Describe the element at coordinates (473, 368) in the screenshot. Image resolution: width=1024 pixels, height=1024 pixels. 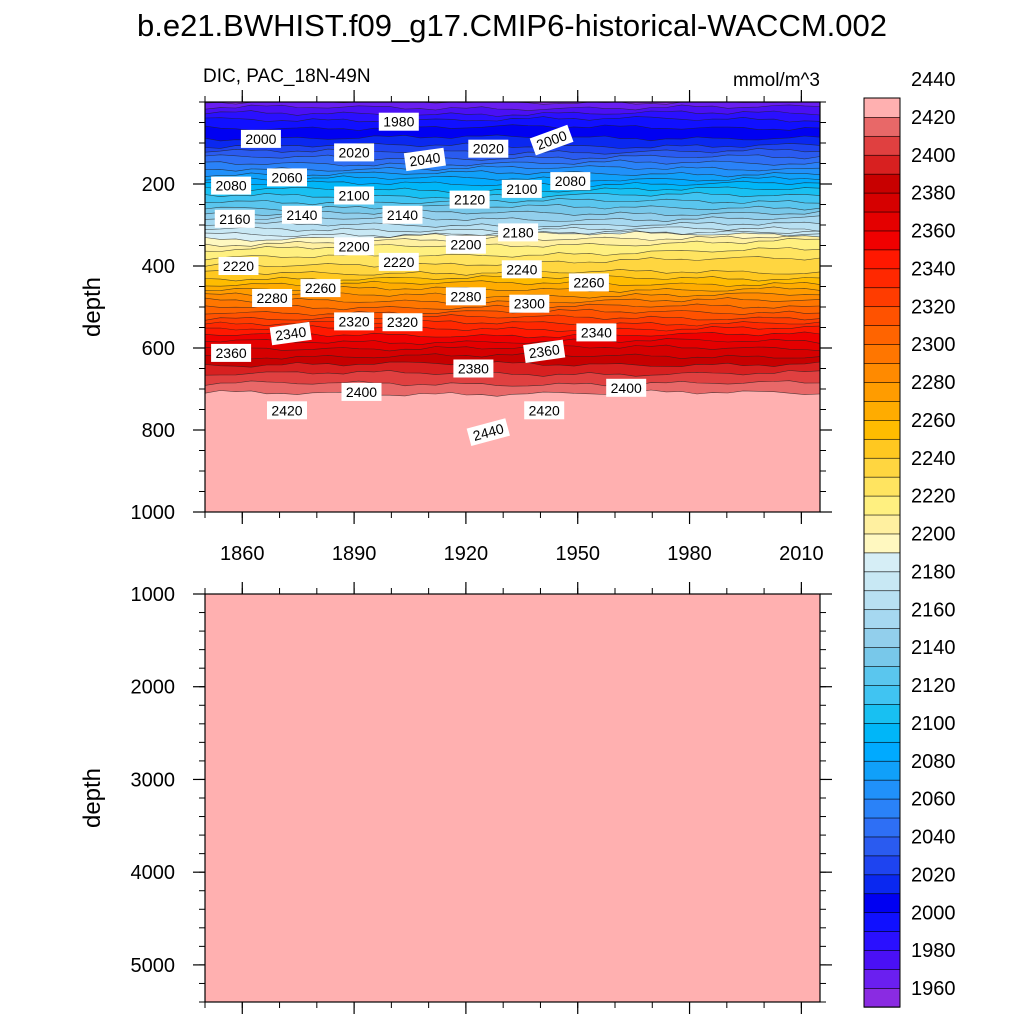
I see `contour-label: 2380` at that location.